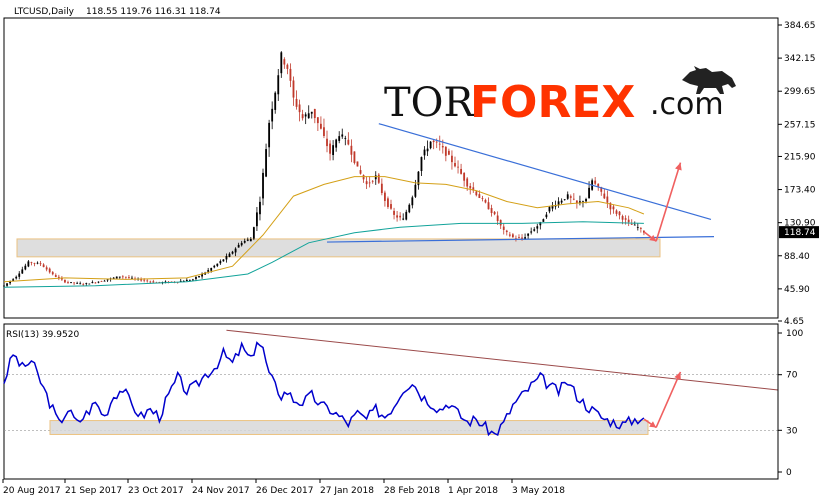 Image resolution: width=821 pixels, height=500 pixels. I want to click on rsi-trendline-group, so click(502, 360).